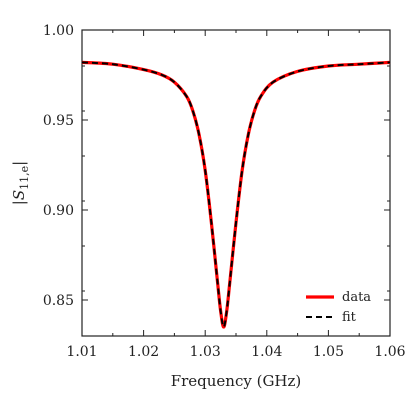 The image size is (420, 416). What do you see at coordinates (143, 352) in the screenshot?
I see `x-tick-label: 1.02` at bounding box center [143, 352].